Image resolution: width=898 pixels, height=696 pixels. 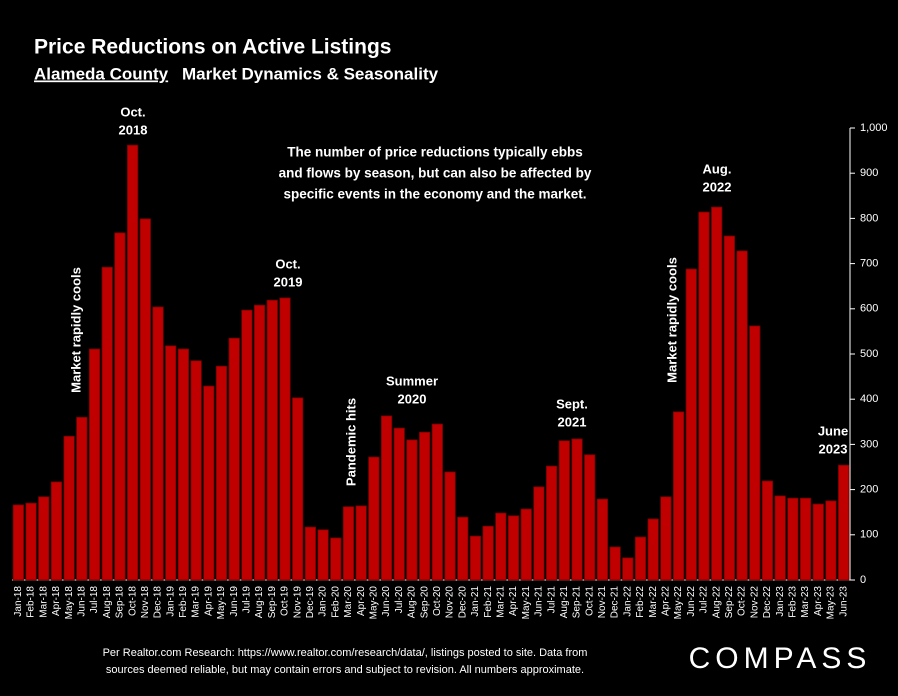 What do you see at coordinates (323, 601) in the screenshot?
I see `x-tick-label: Jan-20` at bounding box center [323, 601].